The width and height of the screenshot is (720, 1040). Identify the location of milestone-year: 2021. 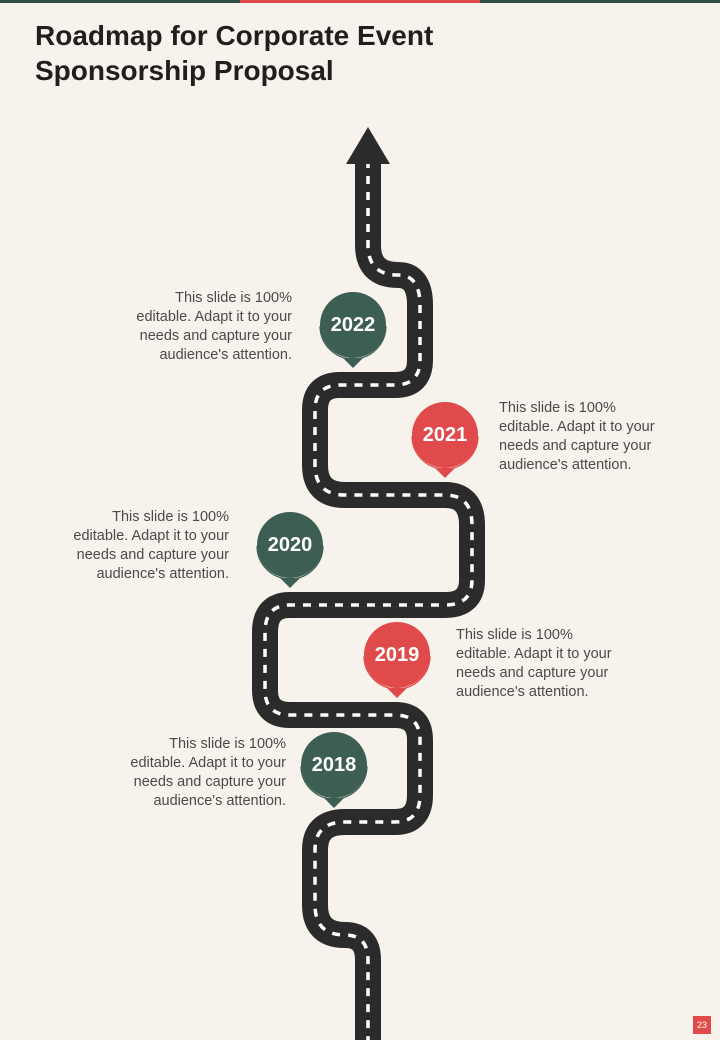
(445, 435).